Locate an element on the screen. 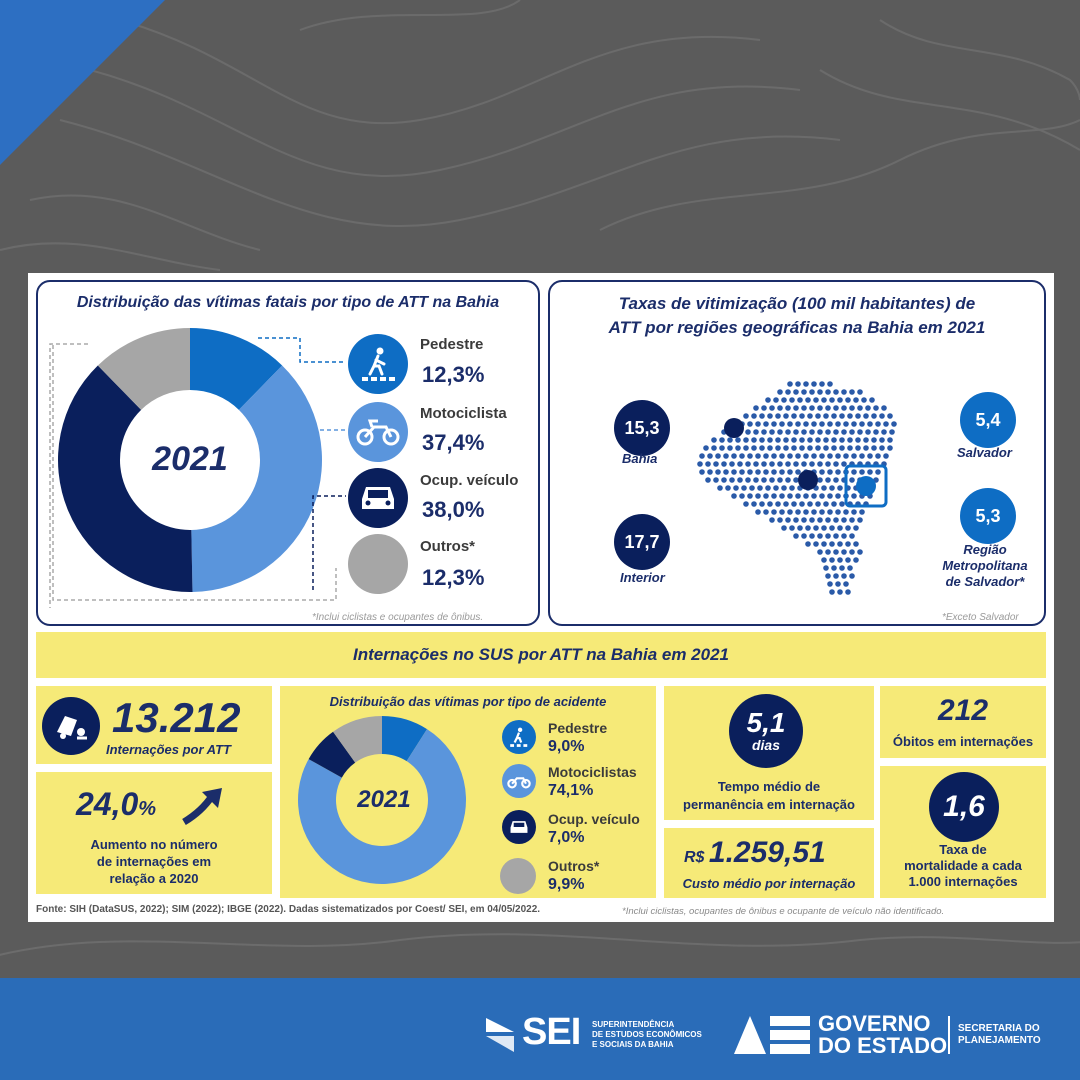 The height and width of the screenshot is (1080, 1080). sei-logo-icon is located at coordinates (500, 1035).